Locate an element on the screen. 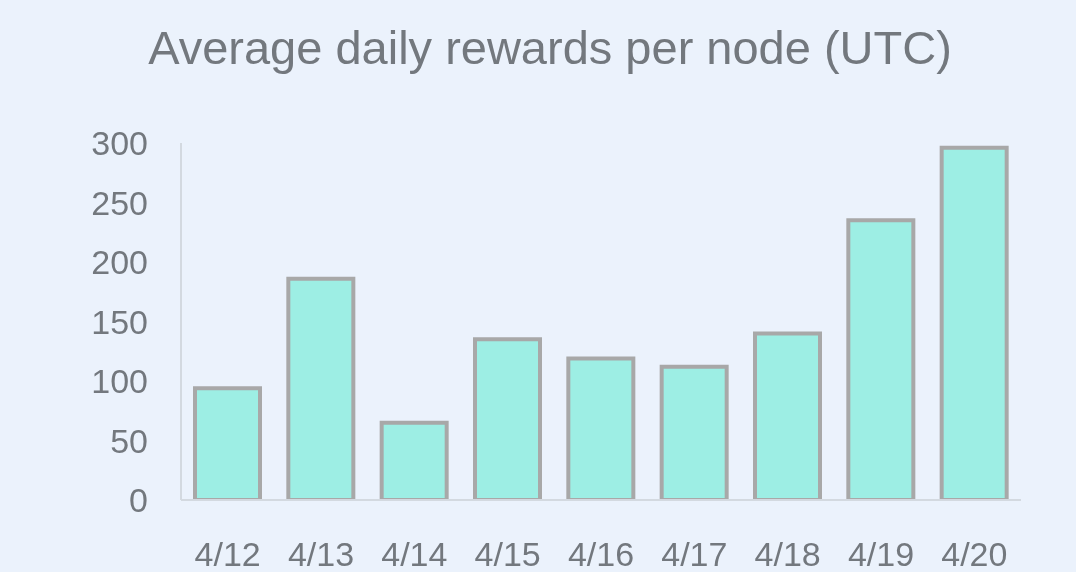 Image resolution: width=1076 pixels, height=572 pixels. y-tick-label: 150 is located at coordinates (119, 321).